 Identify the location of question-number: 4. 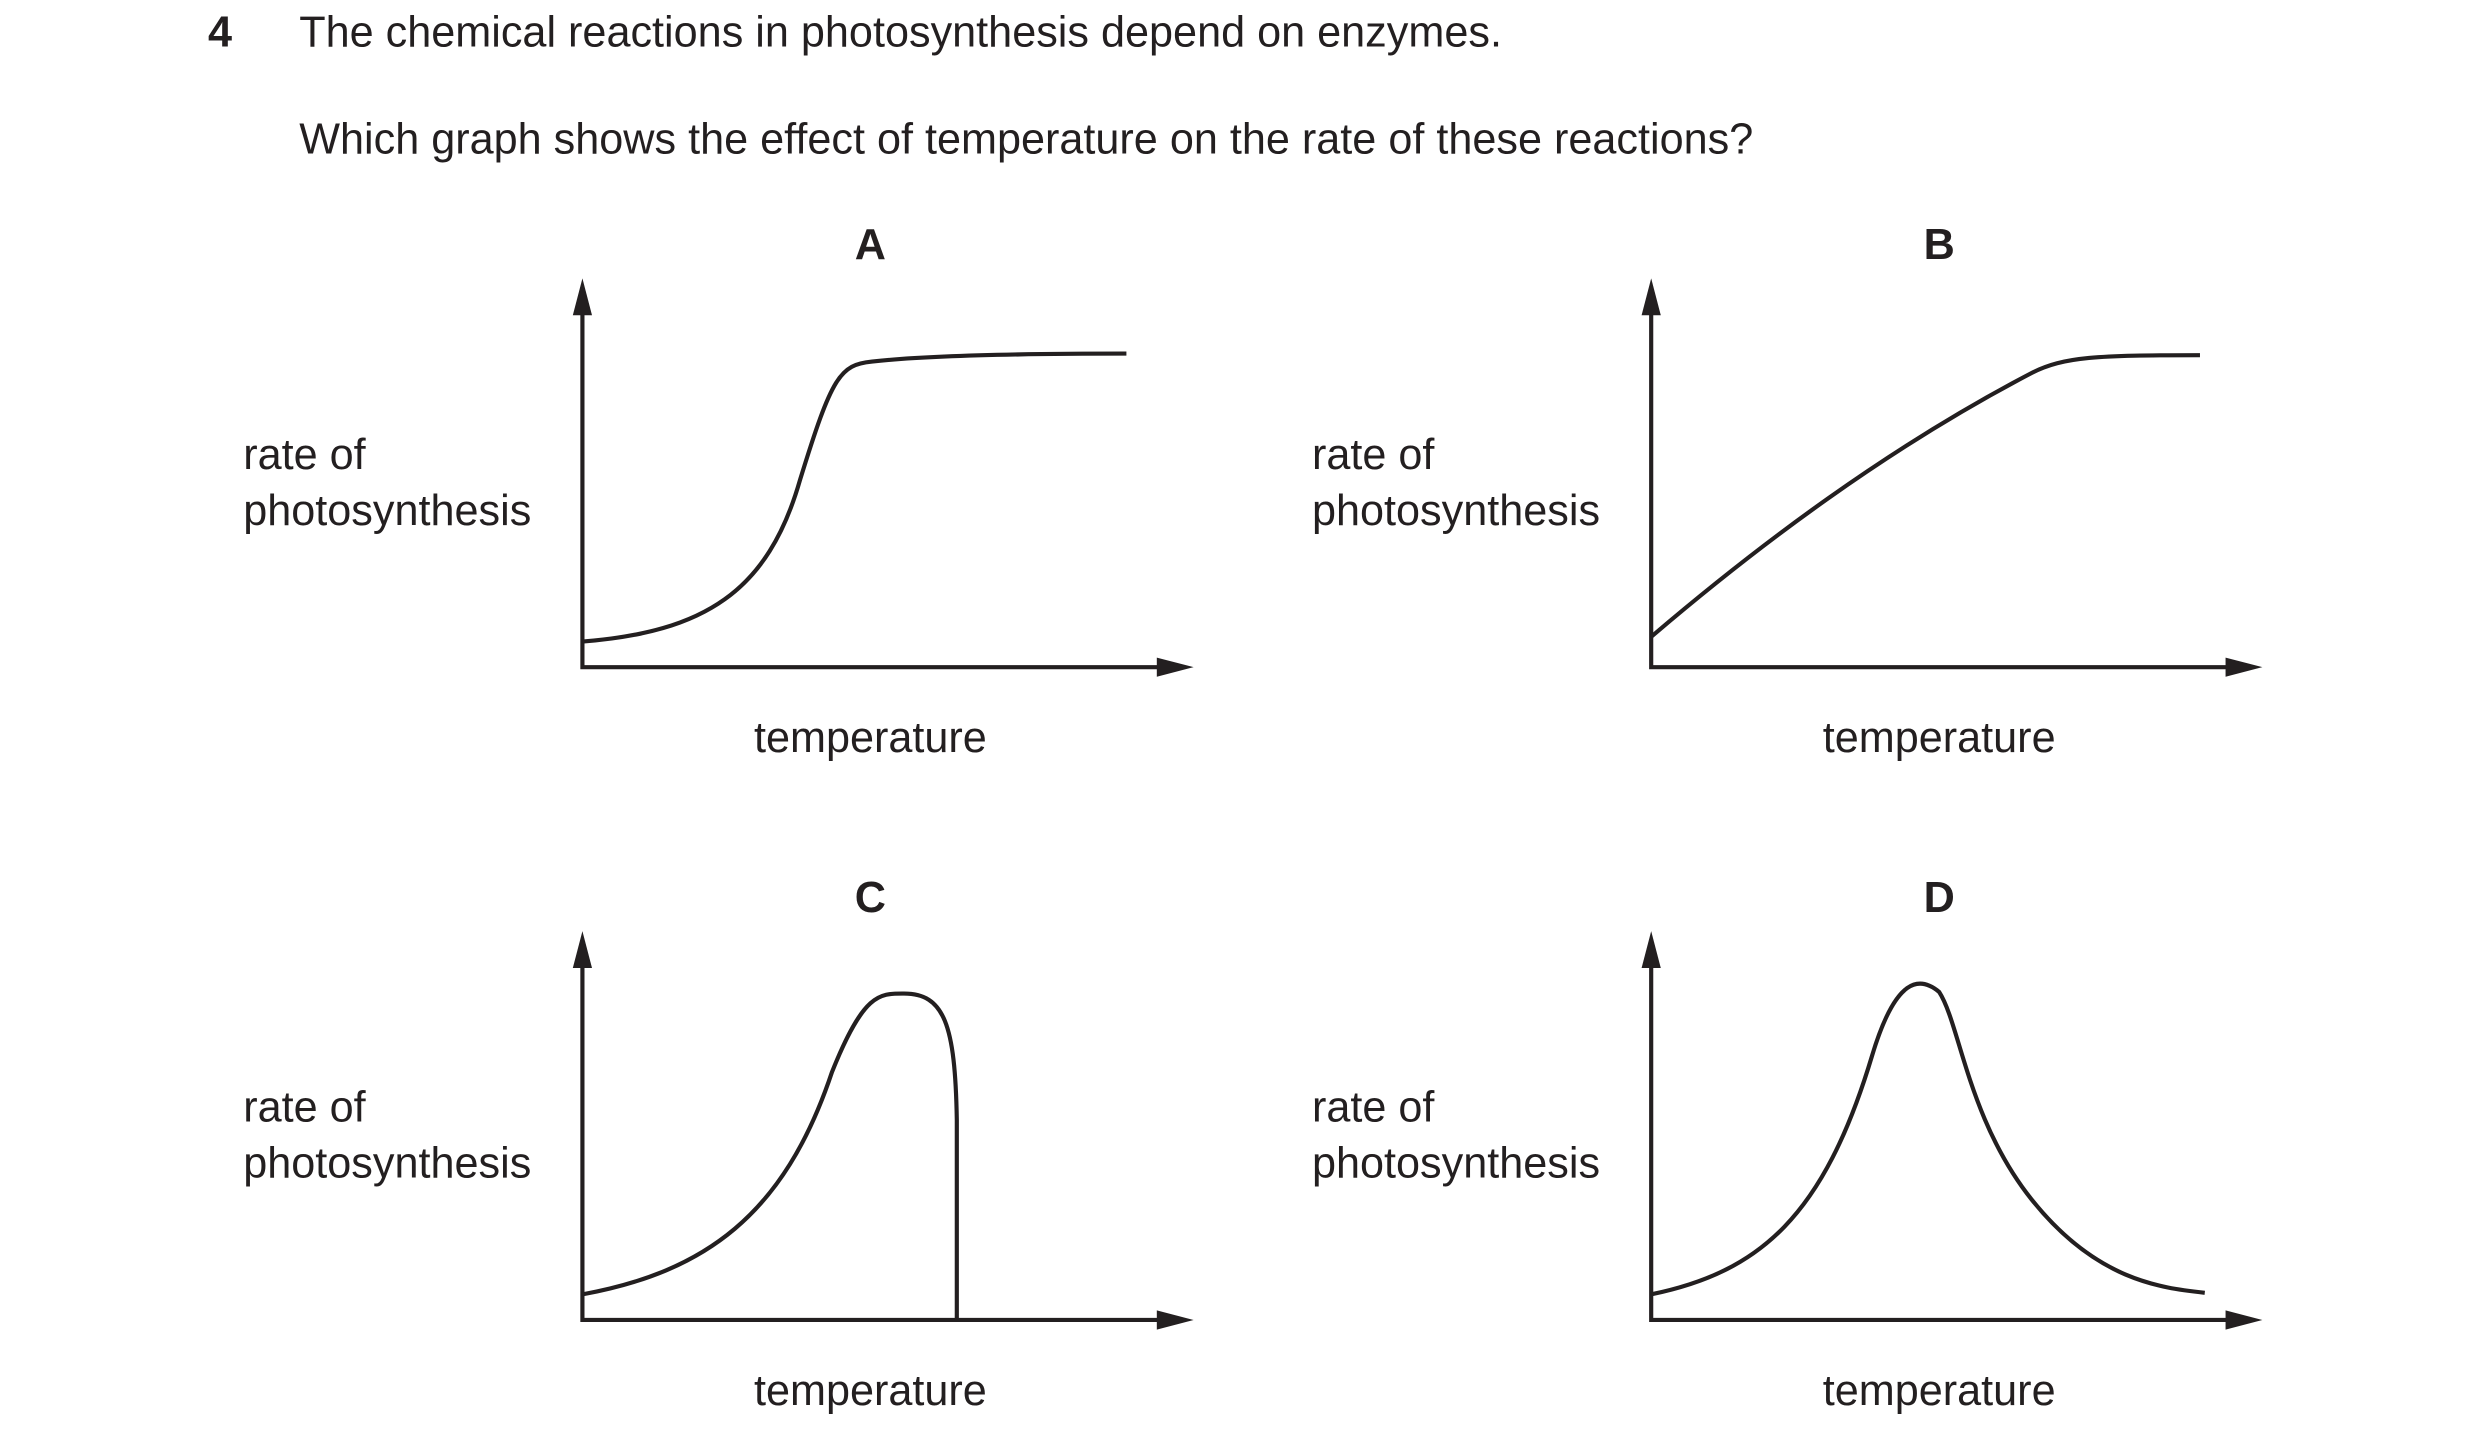
(220, 32).